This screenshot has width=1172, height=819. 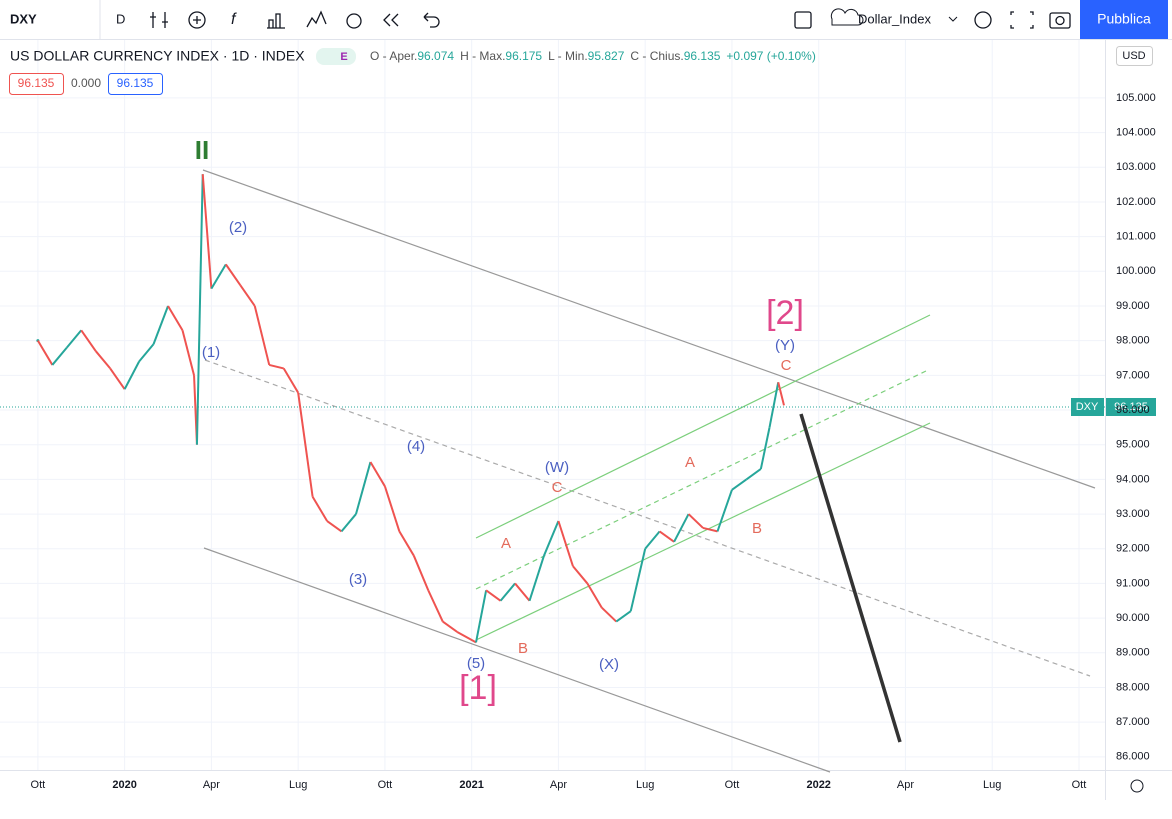 What do you see at coordinates (702, 56) in the screenshot?
I see `c: 96.135` at bounding box center [702, 56].